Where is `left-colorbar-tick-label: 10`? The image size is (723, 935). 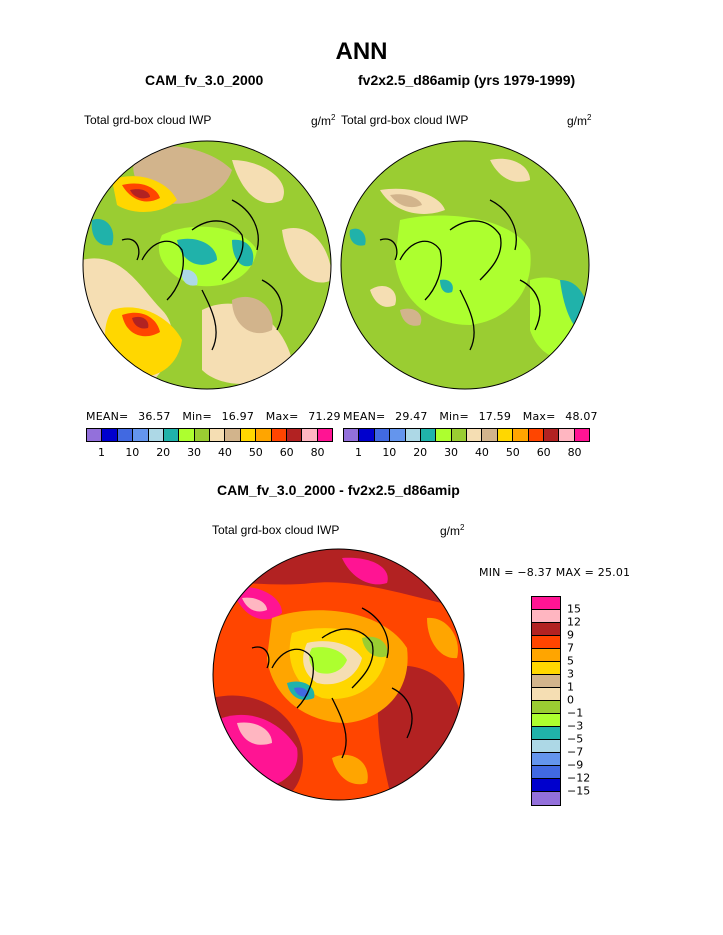 left-colorbar-tick-label: 10 is located at coordinates (132, 452).